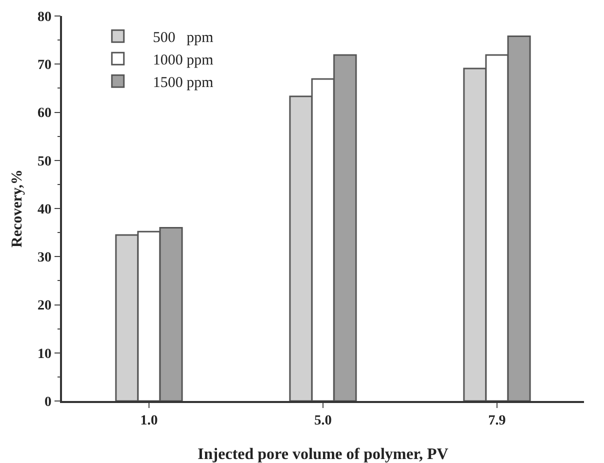 The image size is (604, 463). Describe the element at coordinates (323, 421) in the screenshot. I see `x-tick-label: 5.0` at that location.